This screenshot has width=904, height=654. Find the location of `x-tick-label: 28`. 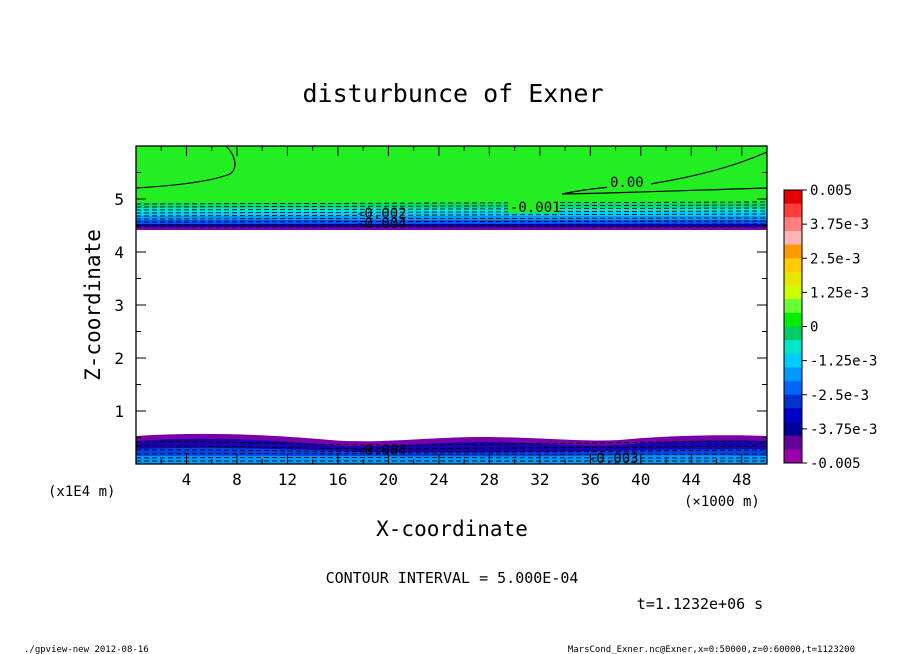

x-tick-label: 28 is located at coordinates (489, 479).